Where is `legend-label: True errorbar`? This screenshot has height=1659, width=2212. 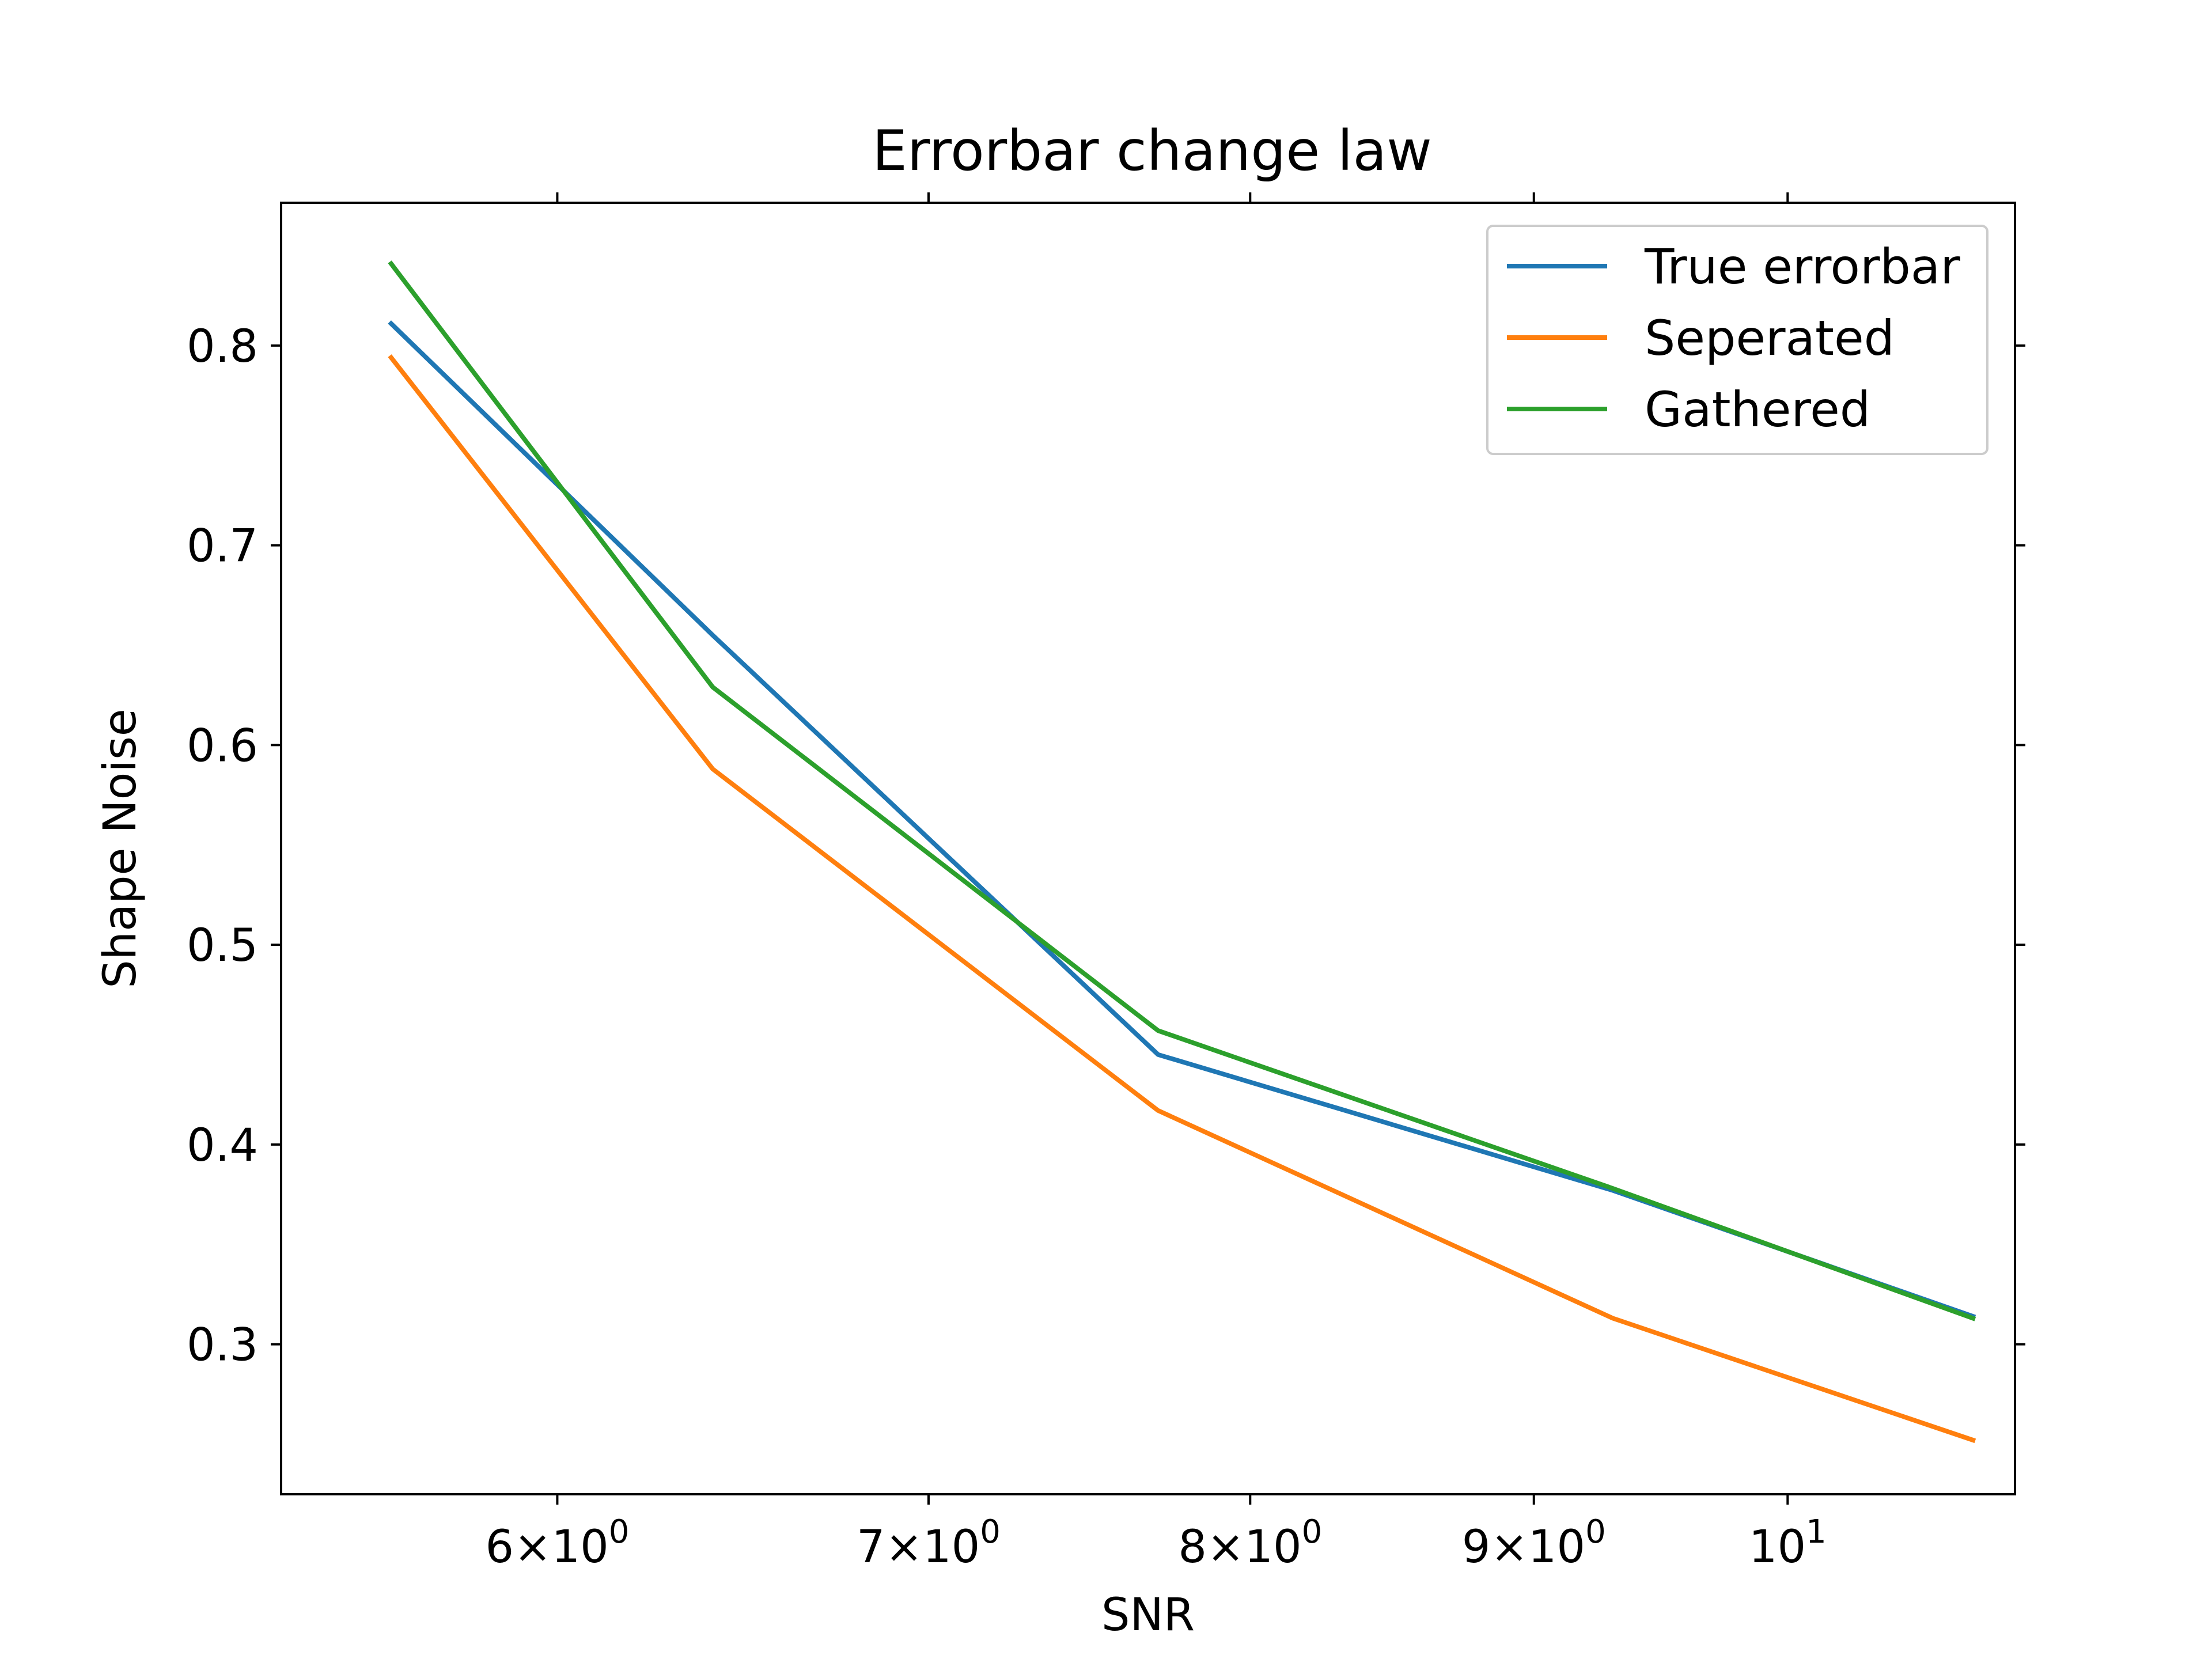 legend-label: True errorbar is located at coordinates (1802, 266).